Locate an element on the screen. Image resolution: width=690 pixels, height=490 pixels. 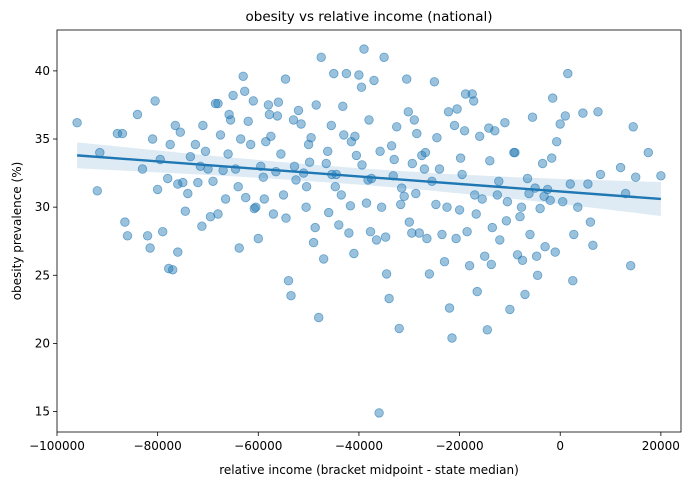
x-tick-label: −80000 is located at coordinates (158, 446).